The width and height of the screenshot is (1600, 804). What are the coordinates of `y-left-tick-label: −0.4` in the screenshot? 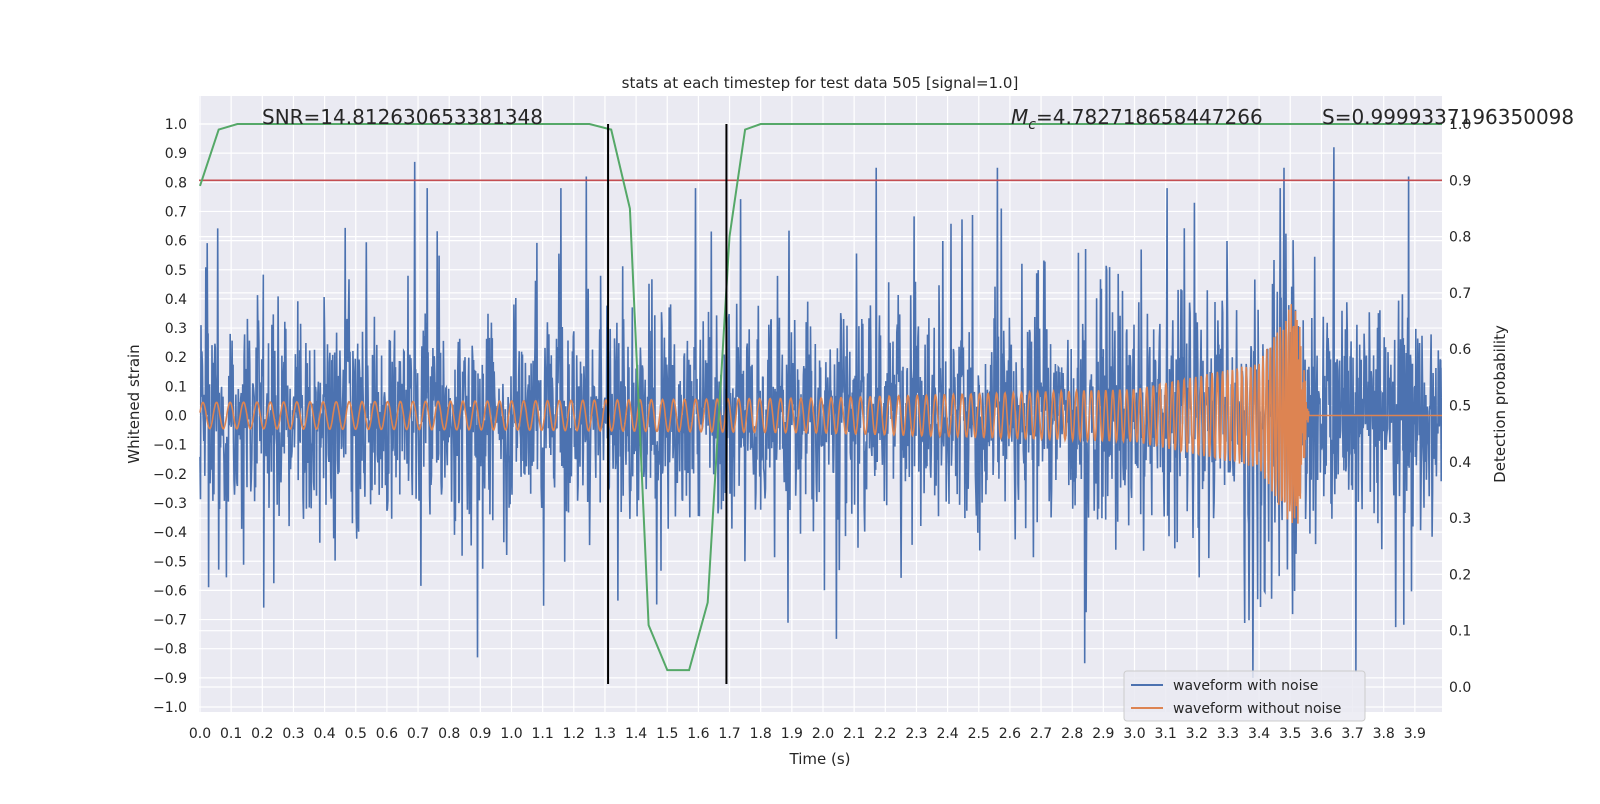 It's located at (170, 533).